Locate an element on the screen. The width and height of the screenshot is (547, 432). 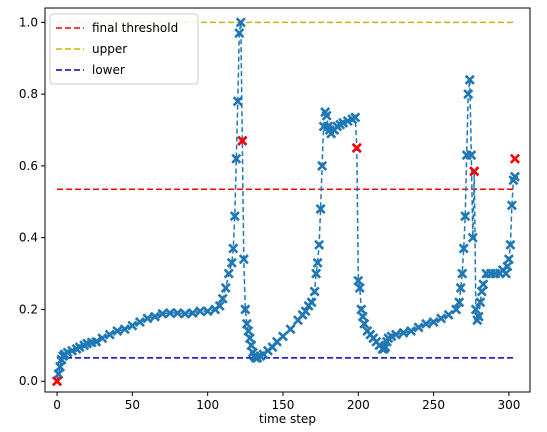
y-tick-label: 0.4 is located at coordinates (28, 238).